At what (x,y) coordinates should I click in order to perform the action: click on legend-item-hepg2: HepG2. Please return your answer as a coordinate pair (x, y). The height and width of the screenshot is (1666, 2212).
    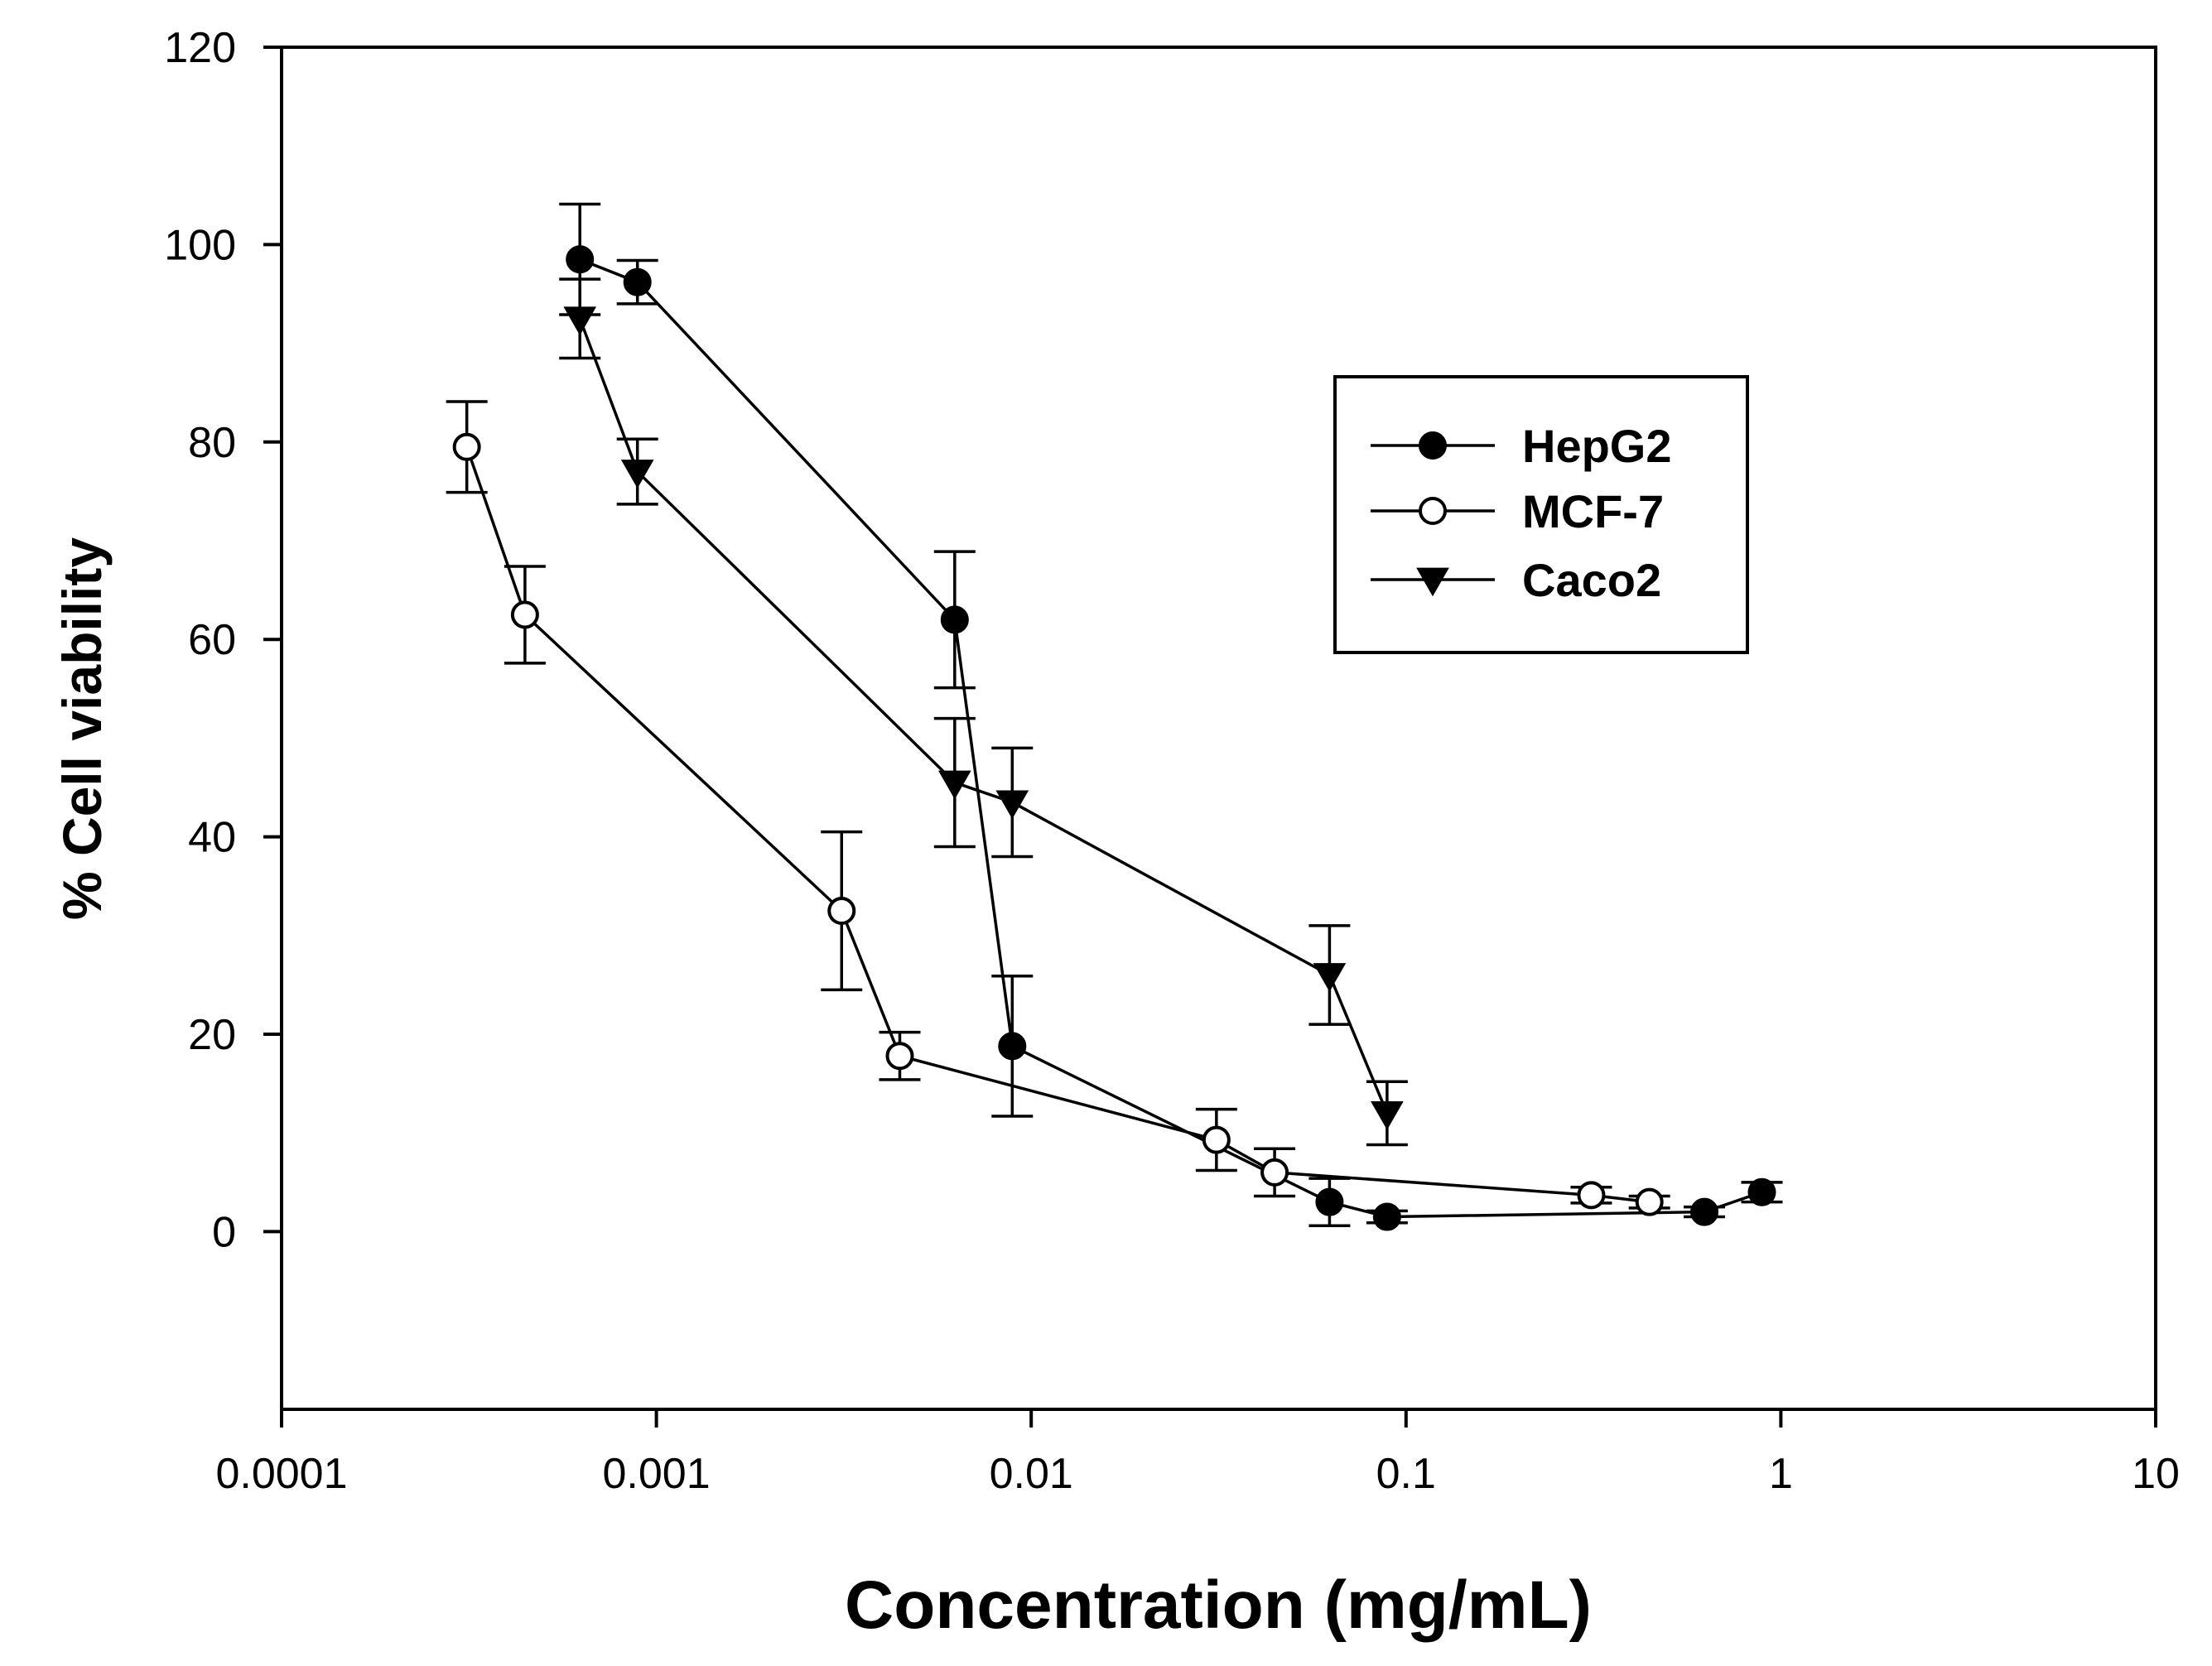
    Looking at the image, I should click on (1521, 446).